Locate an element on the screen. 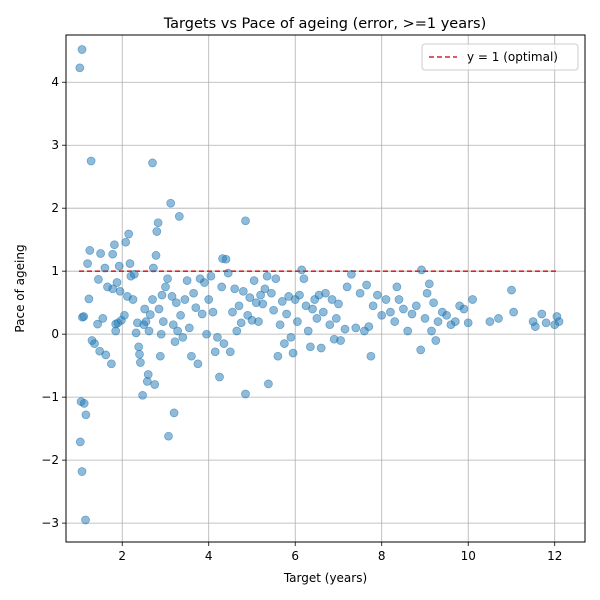  x-tick-label: 12 is located at coordinates (554, 556).